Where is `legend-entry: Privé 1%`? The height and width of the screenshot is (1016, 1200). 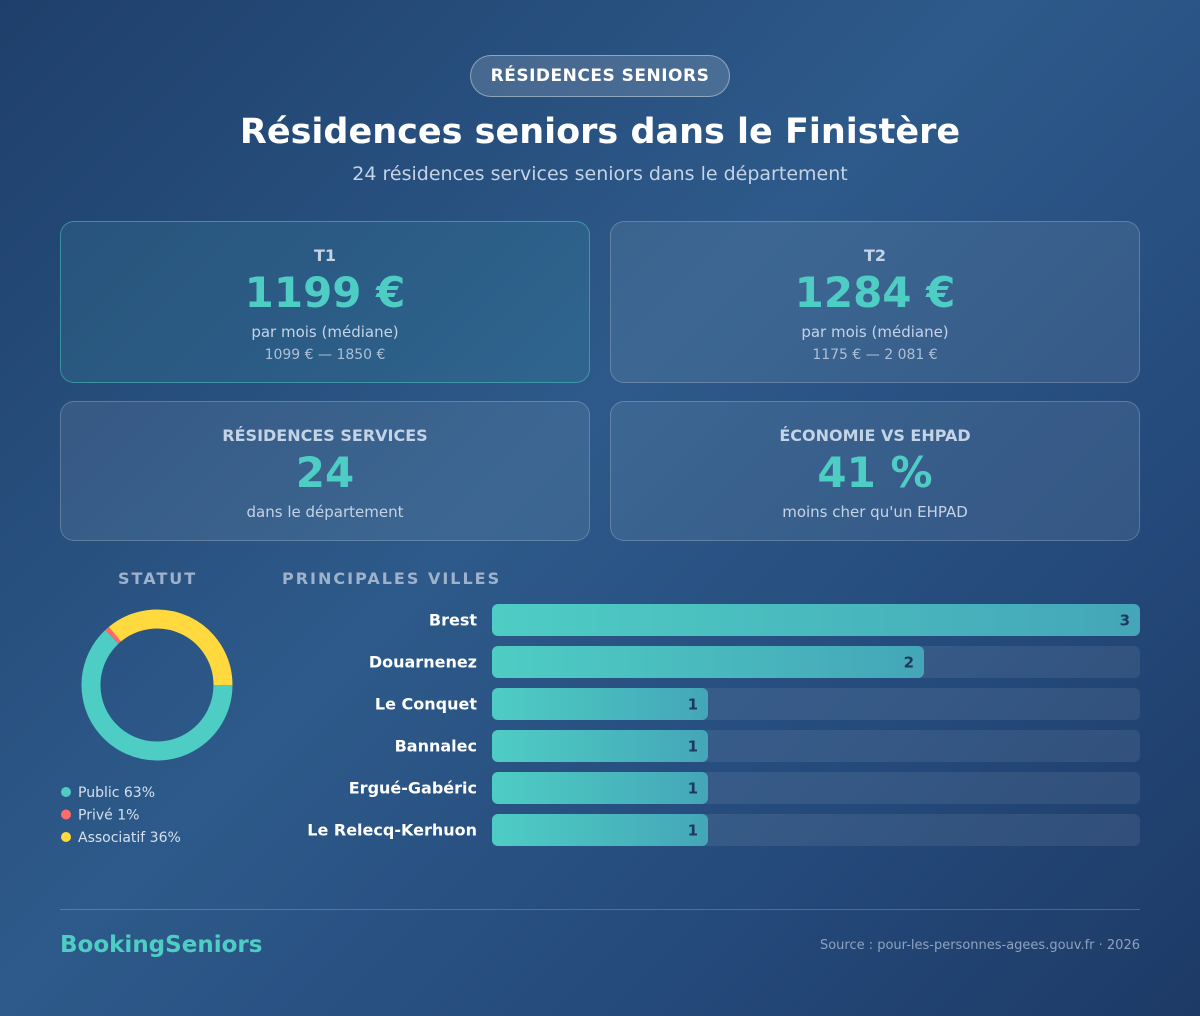 legend-entry: Privé 1% is located at coordinates (108, 816).